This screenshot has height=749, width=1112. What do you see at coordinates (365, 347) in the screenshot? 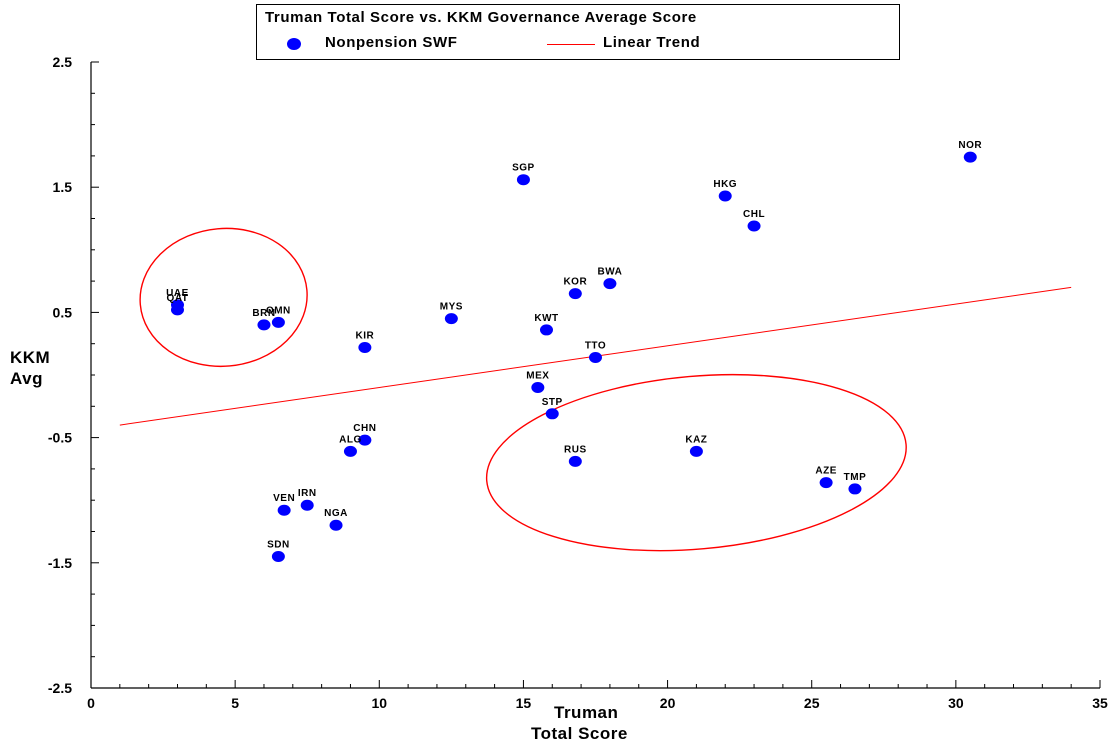
I see `data-point-kir` at bounding box center [365, 347].